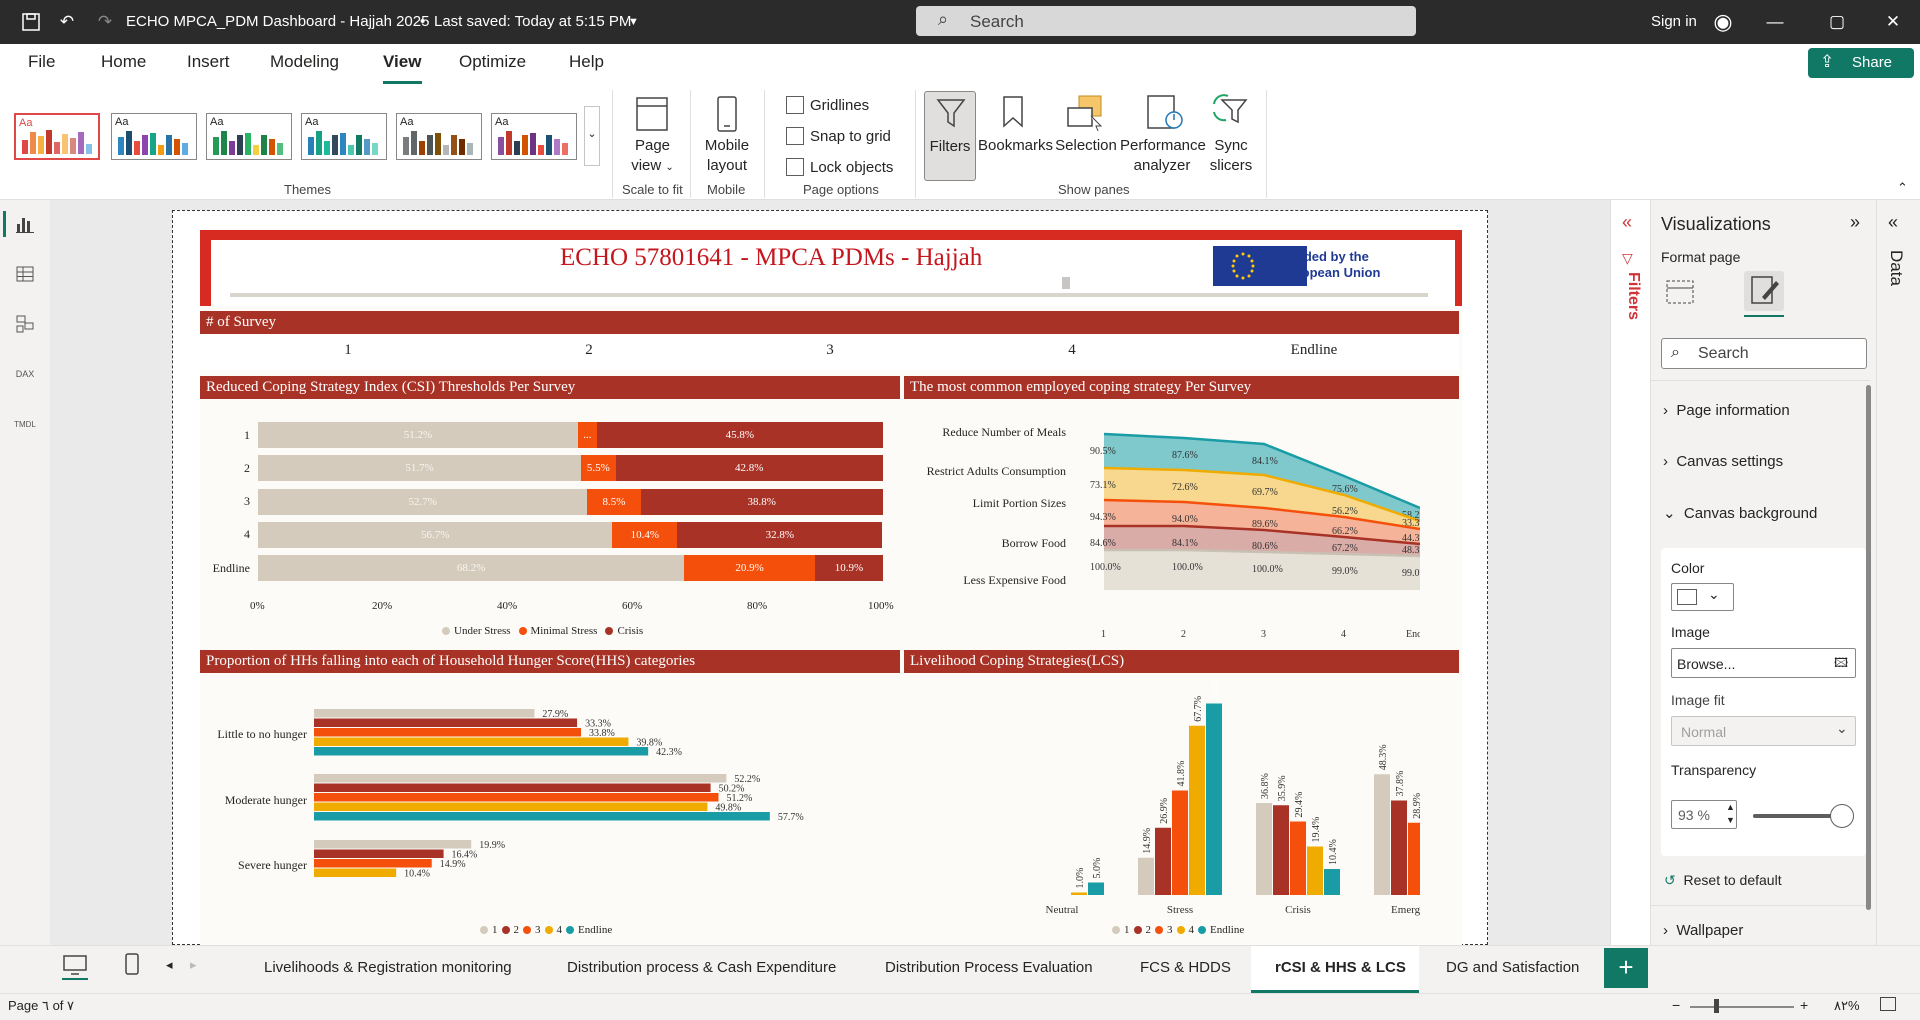 The image size is (1920, 1020). I want to click on desktop-layout-icon, so click(75, 965).